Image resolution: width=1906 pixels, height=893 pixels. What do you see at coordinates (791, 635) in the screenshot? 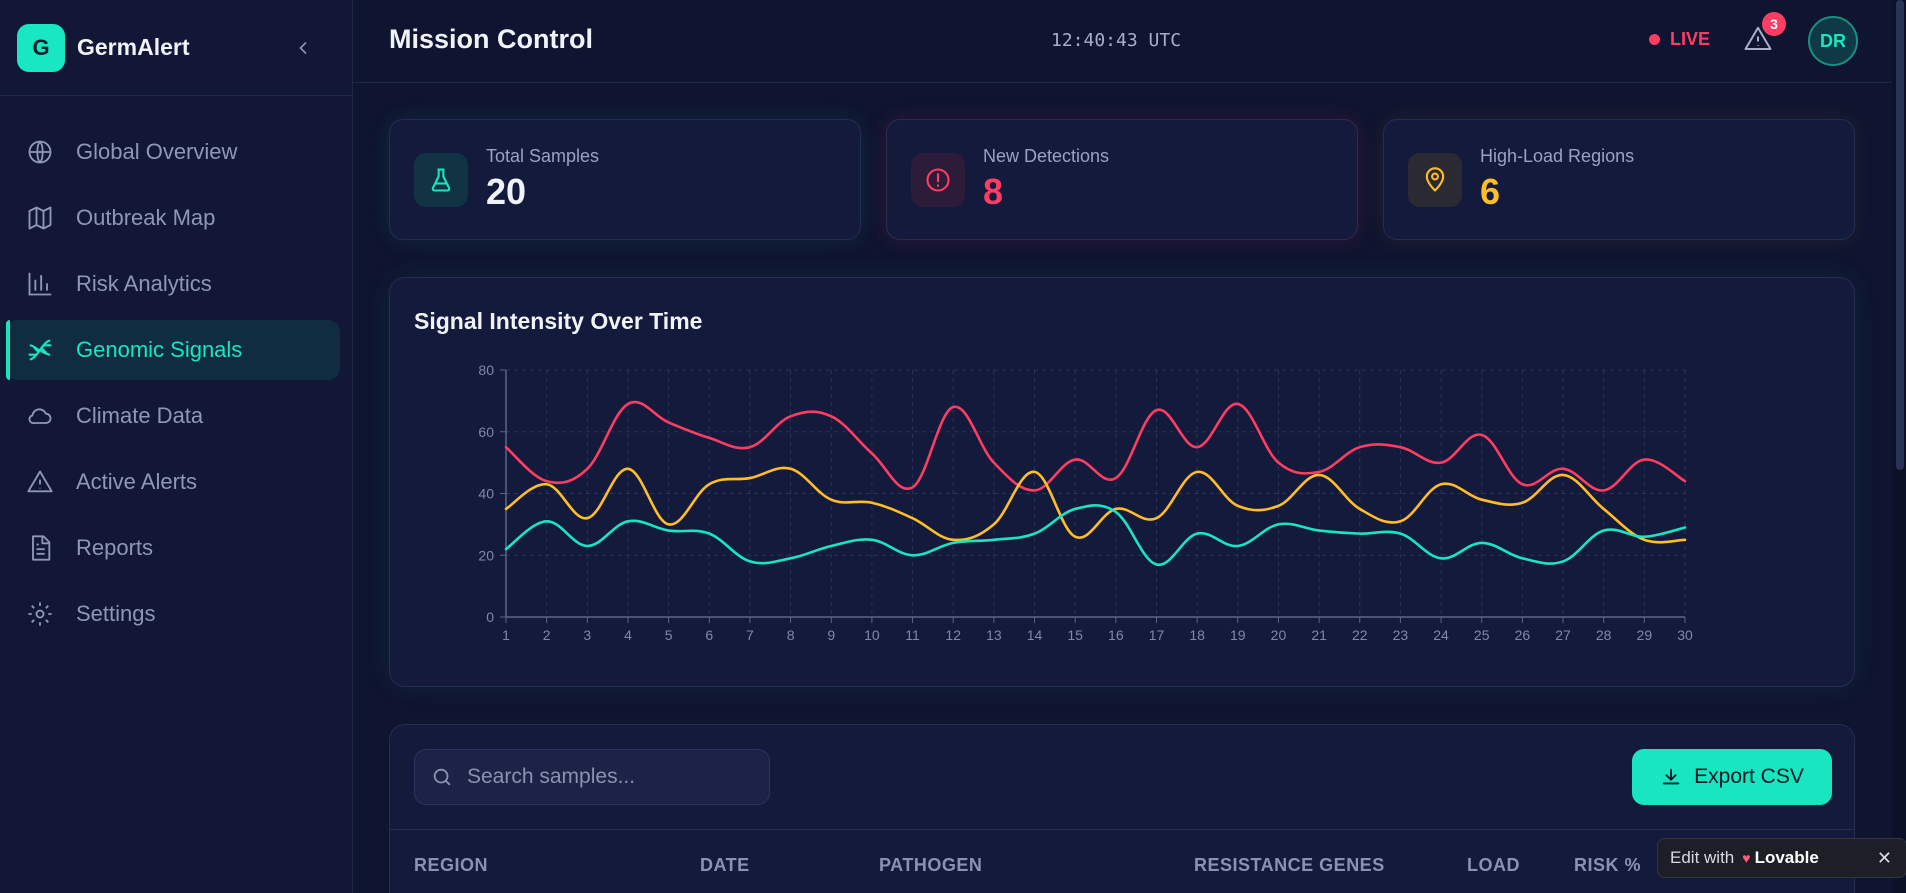
I see `x-tick-label: 8` at bounding box center [791, 635].